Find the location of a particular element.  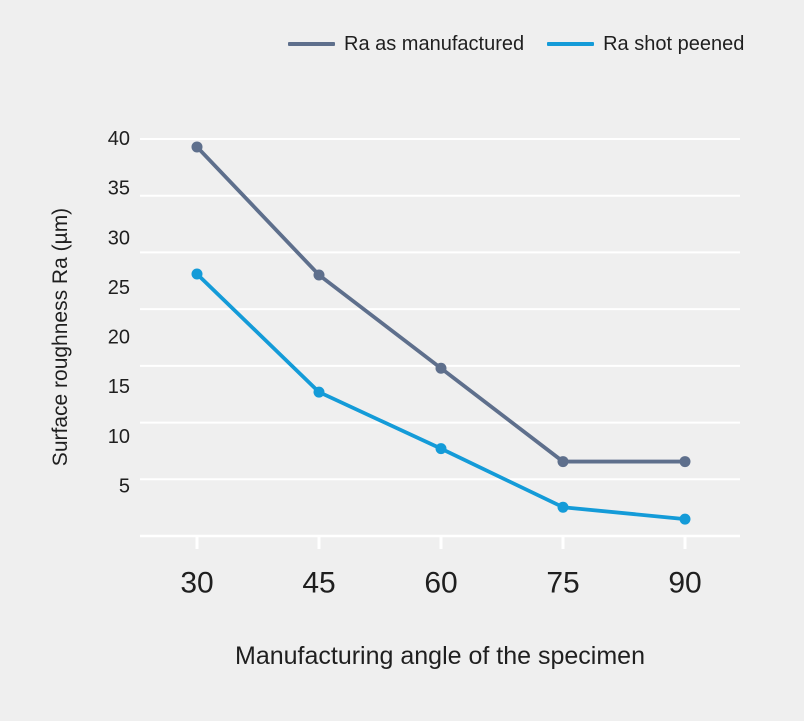

legend: Ra as manufactured Ra shot peened is located at coordinates (516, 44).